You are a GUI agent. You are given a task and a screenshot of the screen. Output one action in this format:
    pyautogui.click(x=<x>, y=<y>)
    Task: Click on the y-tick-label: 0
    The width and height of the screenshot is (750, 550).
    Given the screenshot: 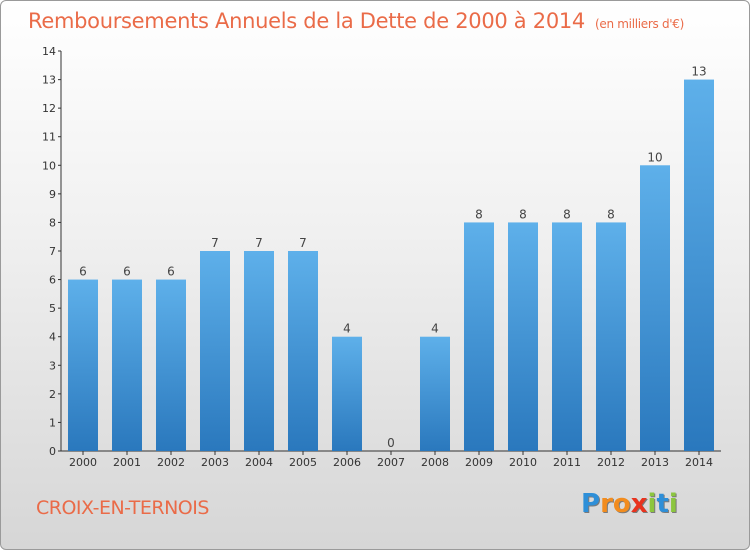 What is the action you would take?
    pyautogui.click(x=52, y=451)
    